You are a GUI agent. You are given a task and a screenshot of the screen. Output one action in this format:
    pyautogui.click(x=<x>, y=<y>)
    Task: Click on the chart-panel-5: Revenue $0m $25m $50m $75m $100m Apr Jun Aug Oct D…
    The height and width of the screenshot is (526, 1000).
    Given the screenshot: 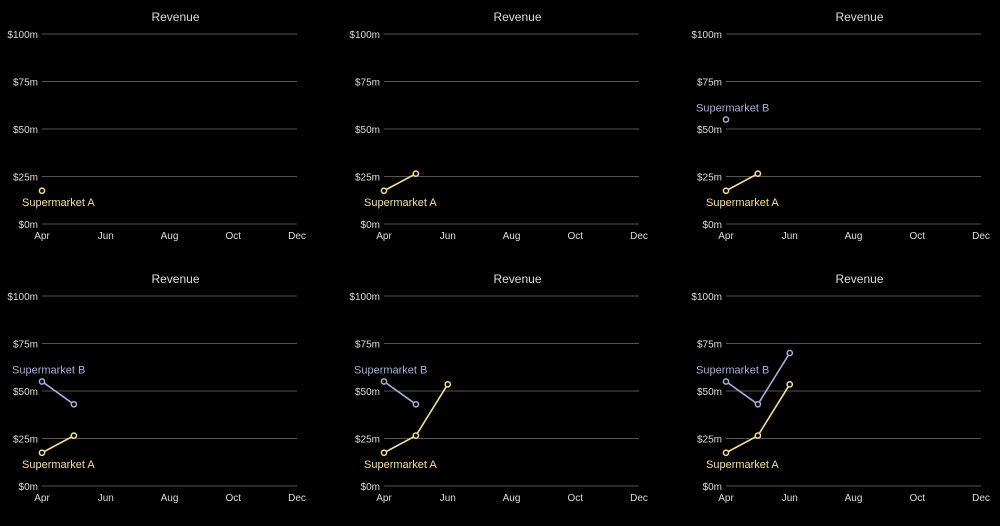 What is the action you would take?
    pyautogui.click(x=498, y=388)
    